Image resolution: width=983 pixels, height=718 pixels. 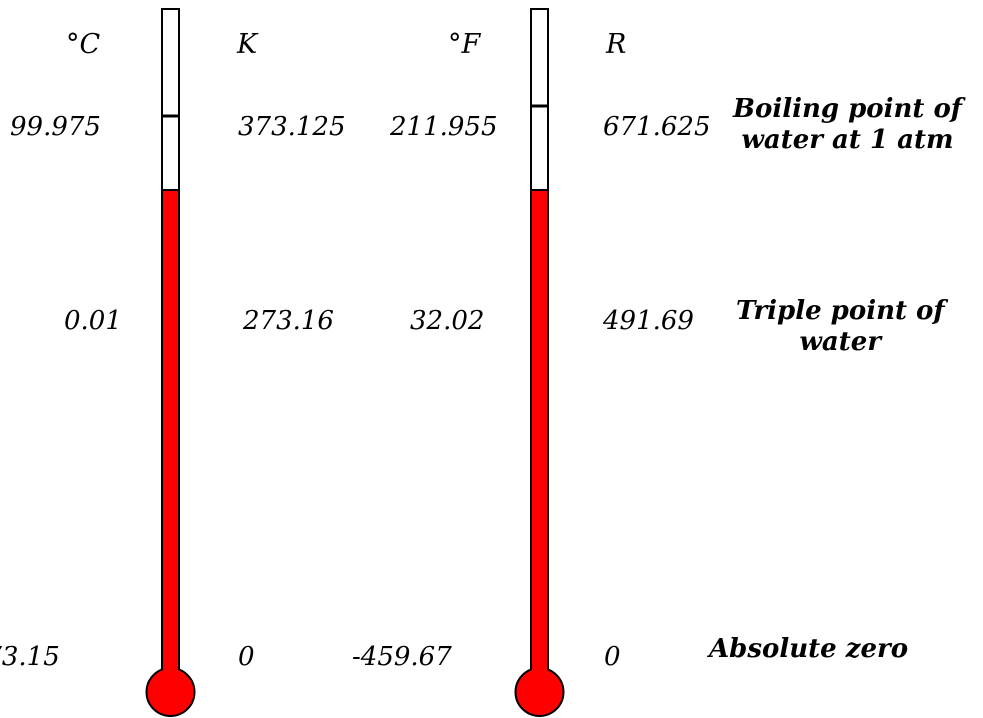 What do you see at coordinates (539, 432) in the screenshot?
I see `thermometer-right-mercury-column` at bounding box center [539, 432].